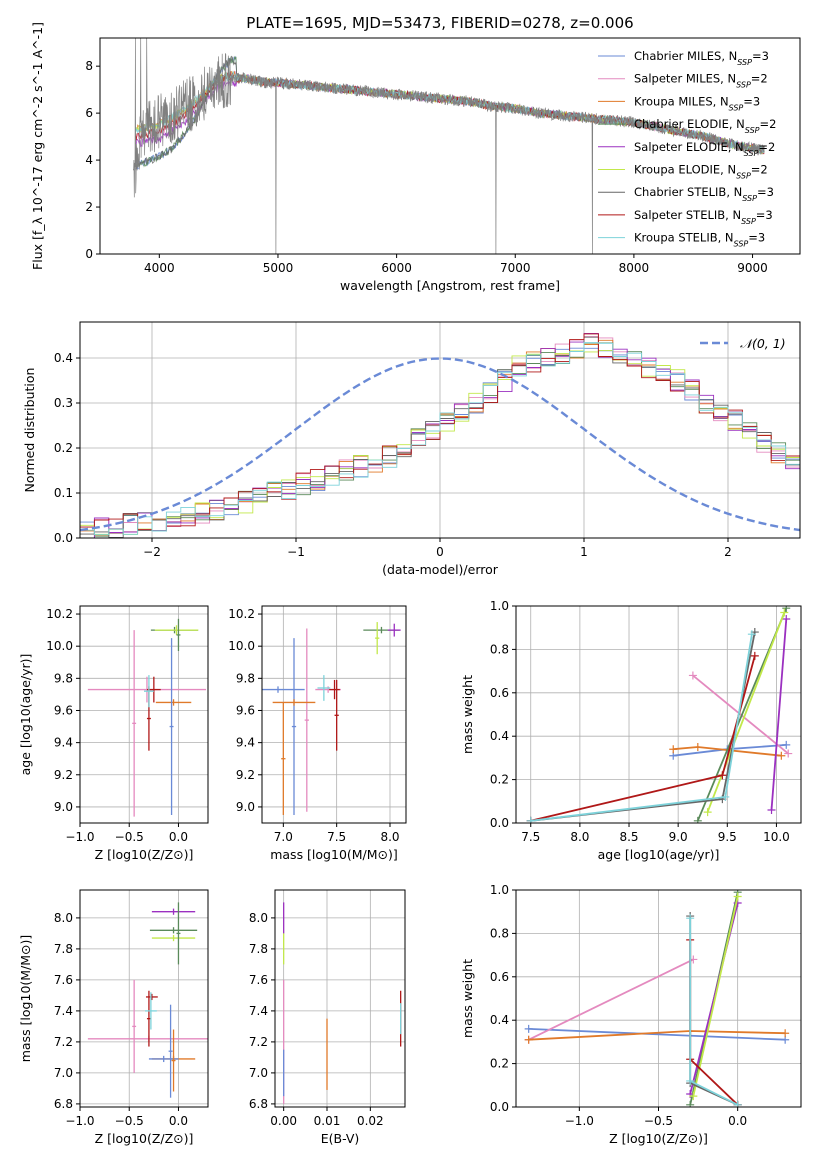 This screenshot has width=819, height=1170. I want to click on normal-reference-curve, so click(440, 444).